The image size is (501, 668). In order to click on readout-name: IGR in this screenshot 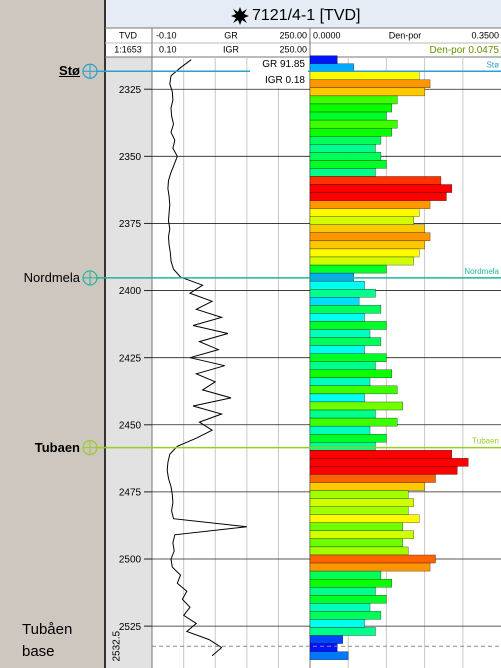, I will do `click(274, 80)`.